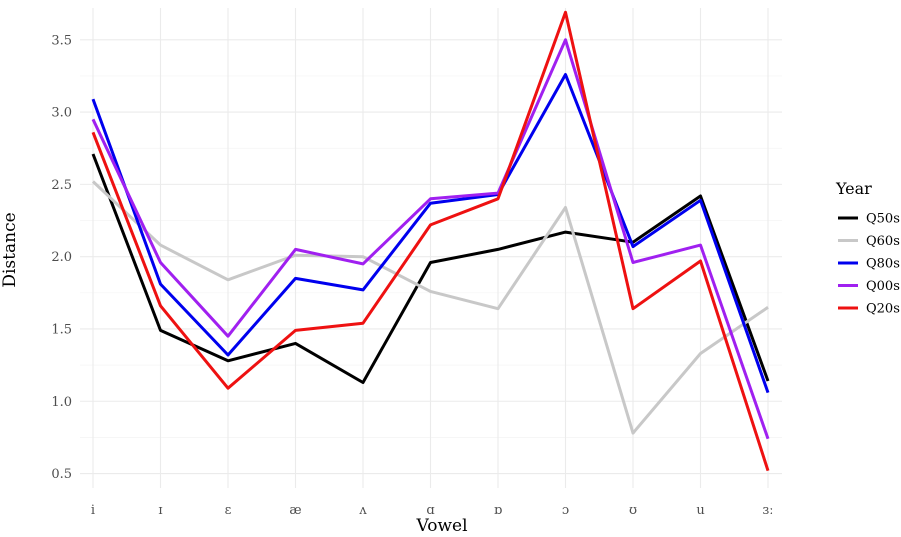 This screenshot has height=537, width=901. I want to click on x-tick-label: ɔ, so click(565, 510).